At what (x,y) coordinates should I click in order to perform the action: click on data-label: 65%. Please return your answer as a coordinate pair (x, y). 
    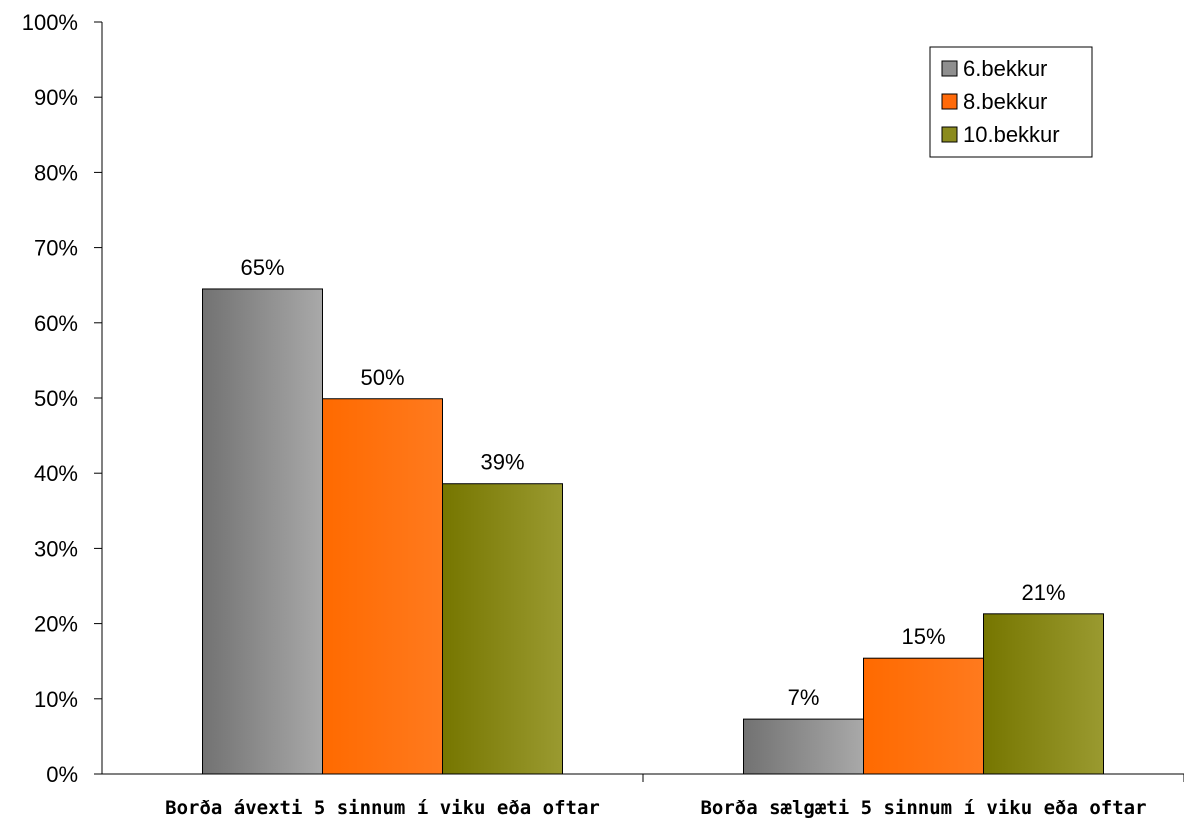
    Looking at the image, I should click on (262, 267).